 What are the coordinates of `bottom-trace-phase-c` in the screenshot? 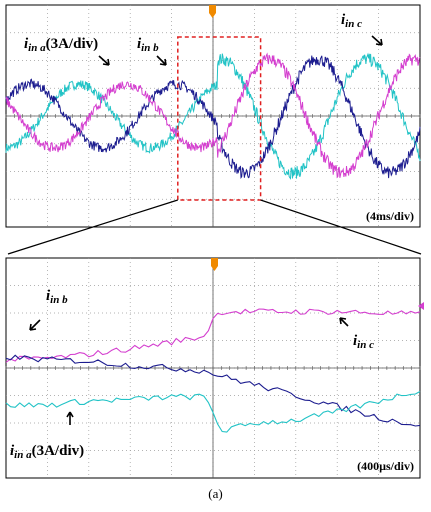 It's located at (213, 335).